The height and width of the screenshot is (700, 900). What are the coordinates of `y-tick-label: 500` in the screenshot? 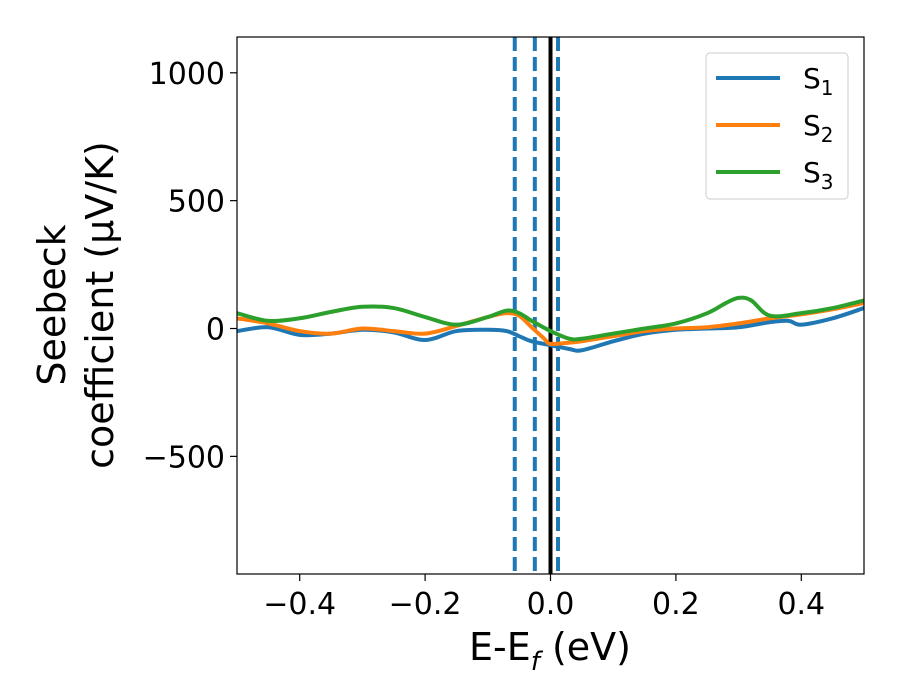 It's located at (196, 202).